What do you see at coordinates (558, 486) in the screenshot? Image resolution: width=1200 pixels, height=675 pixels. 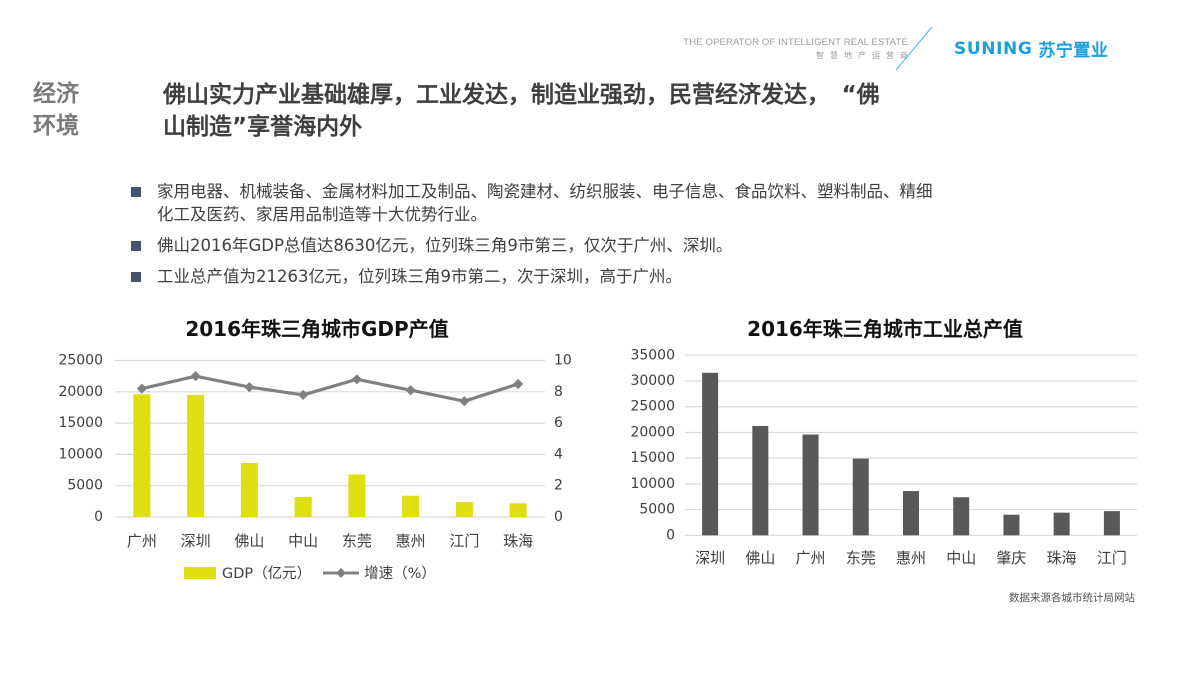 I see `y-axis-right-tick-label: 2` at bounding box center [558, 486].